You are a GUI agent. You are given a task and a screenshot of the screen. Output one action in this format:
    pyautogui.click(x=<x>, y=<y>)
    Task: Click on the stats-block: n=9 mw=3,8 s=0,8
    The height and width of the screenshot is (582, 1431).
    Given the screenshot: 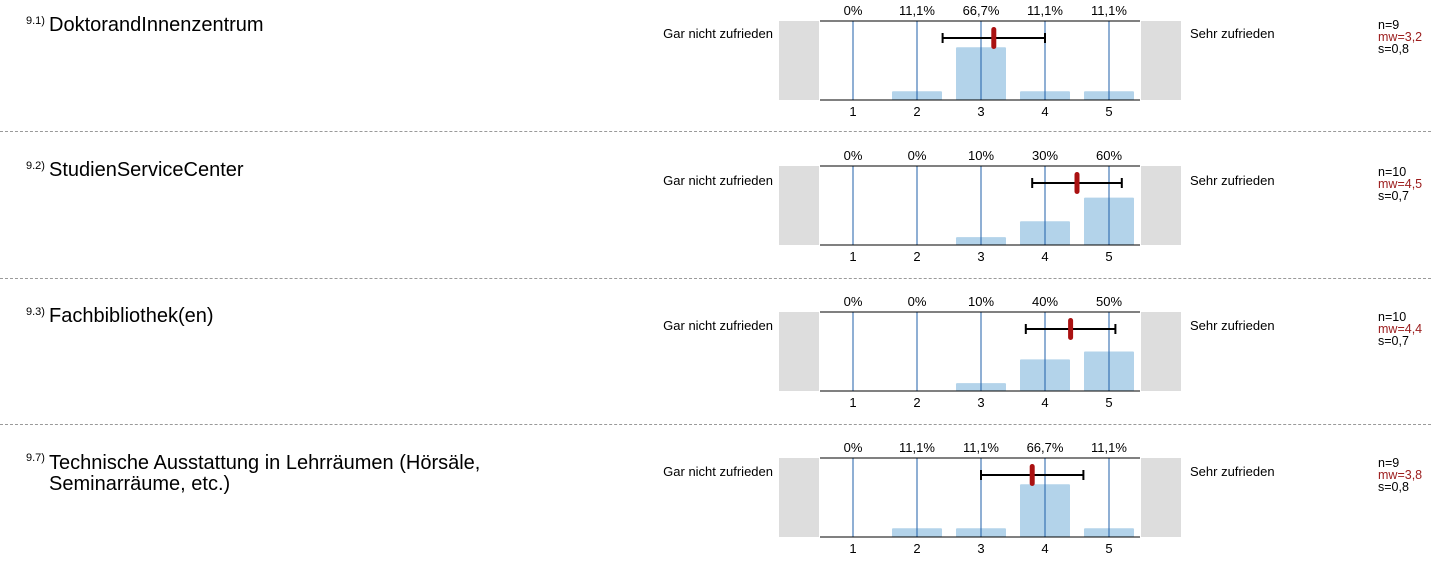 What is the action you would take?
    pyautogui.click(x=1400, y=475)
    